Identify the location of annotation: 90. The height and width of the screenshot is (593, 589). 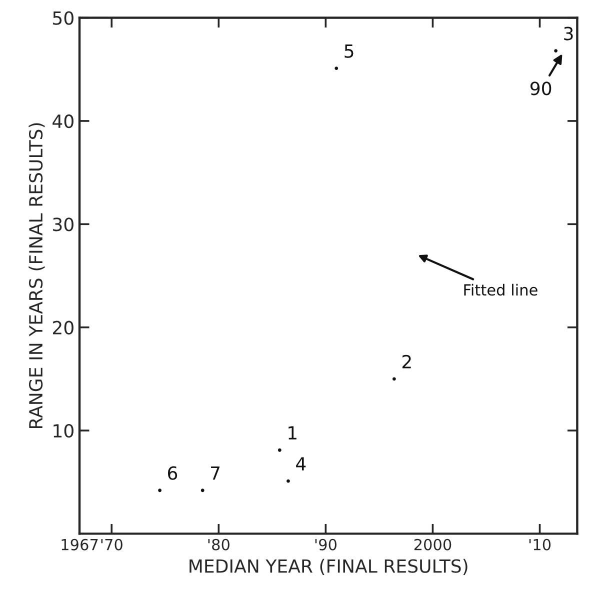
(541, 89).